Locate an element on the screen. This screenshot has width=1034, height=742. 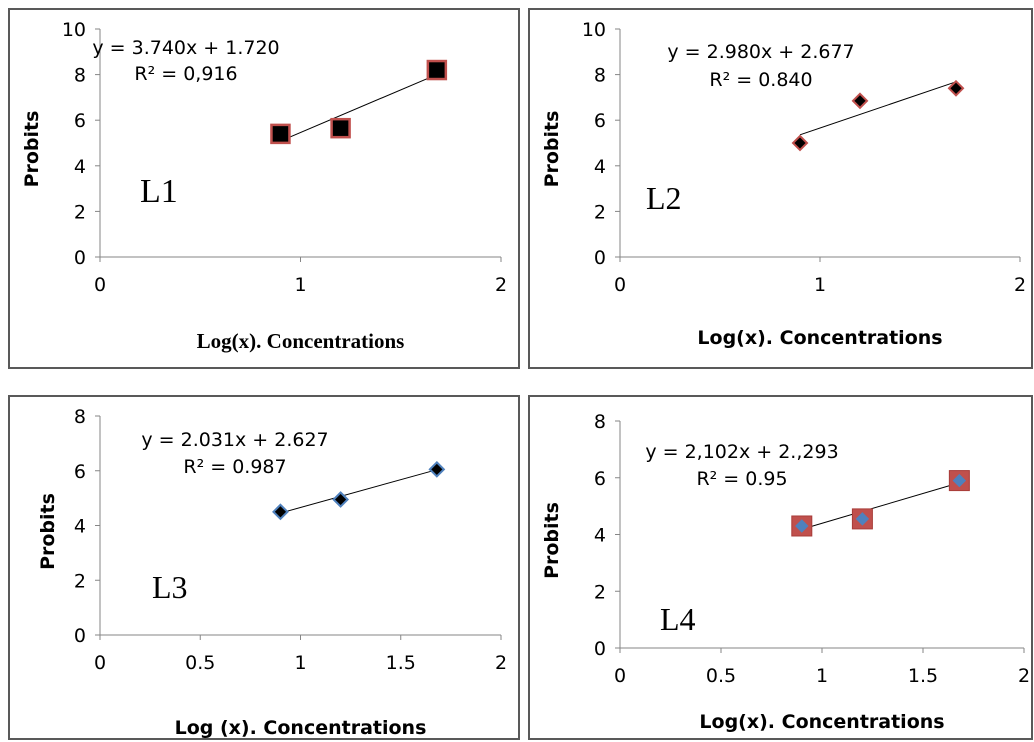
panel-label: L3 is located at coordinates (170, 587).